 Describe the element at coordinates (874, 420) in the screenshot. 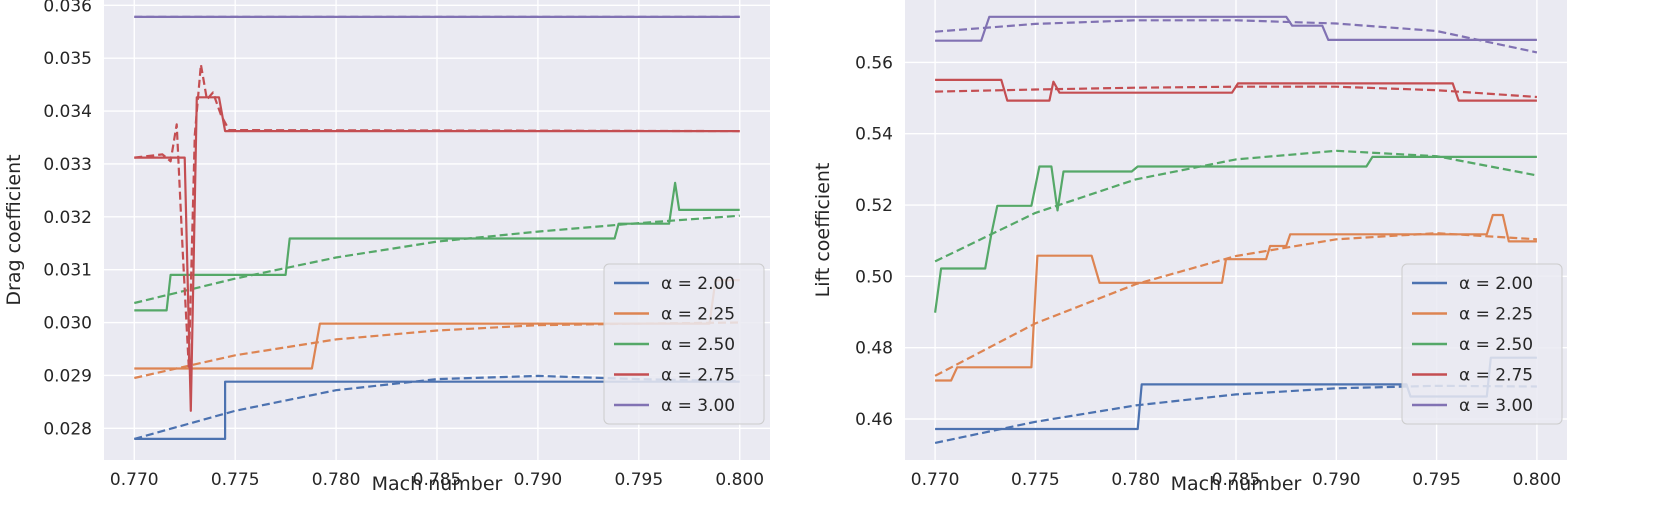

I see `y-tick-label: 0.46` at that location.